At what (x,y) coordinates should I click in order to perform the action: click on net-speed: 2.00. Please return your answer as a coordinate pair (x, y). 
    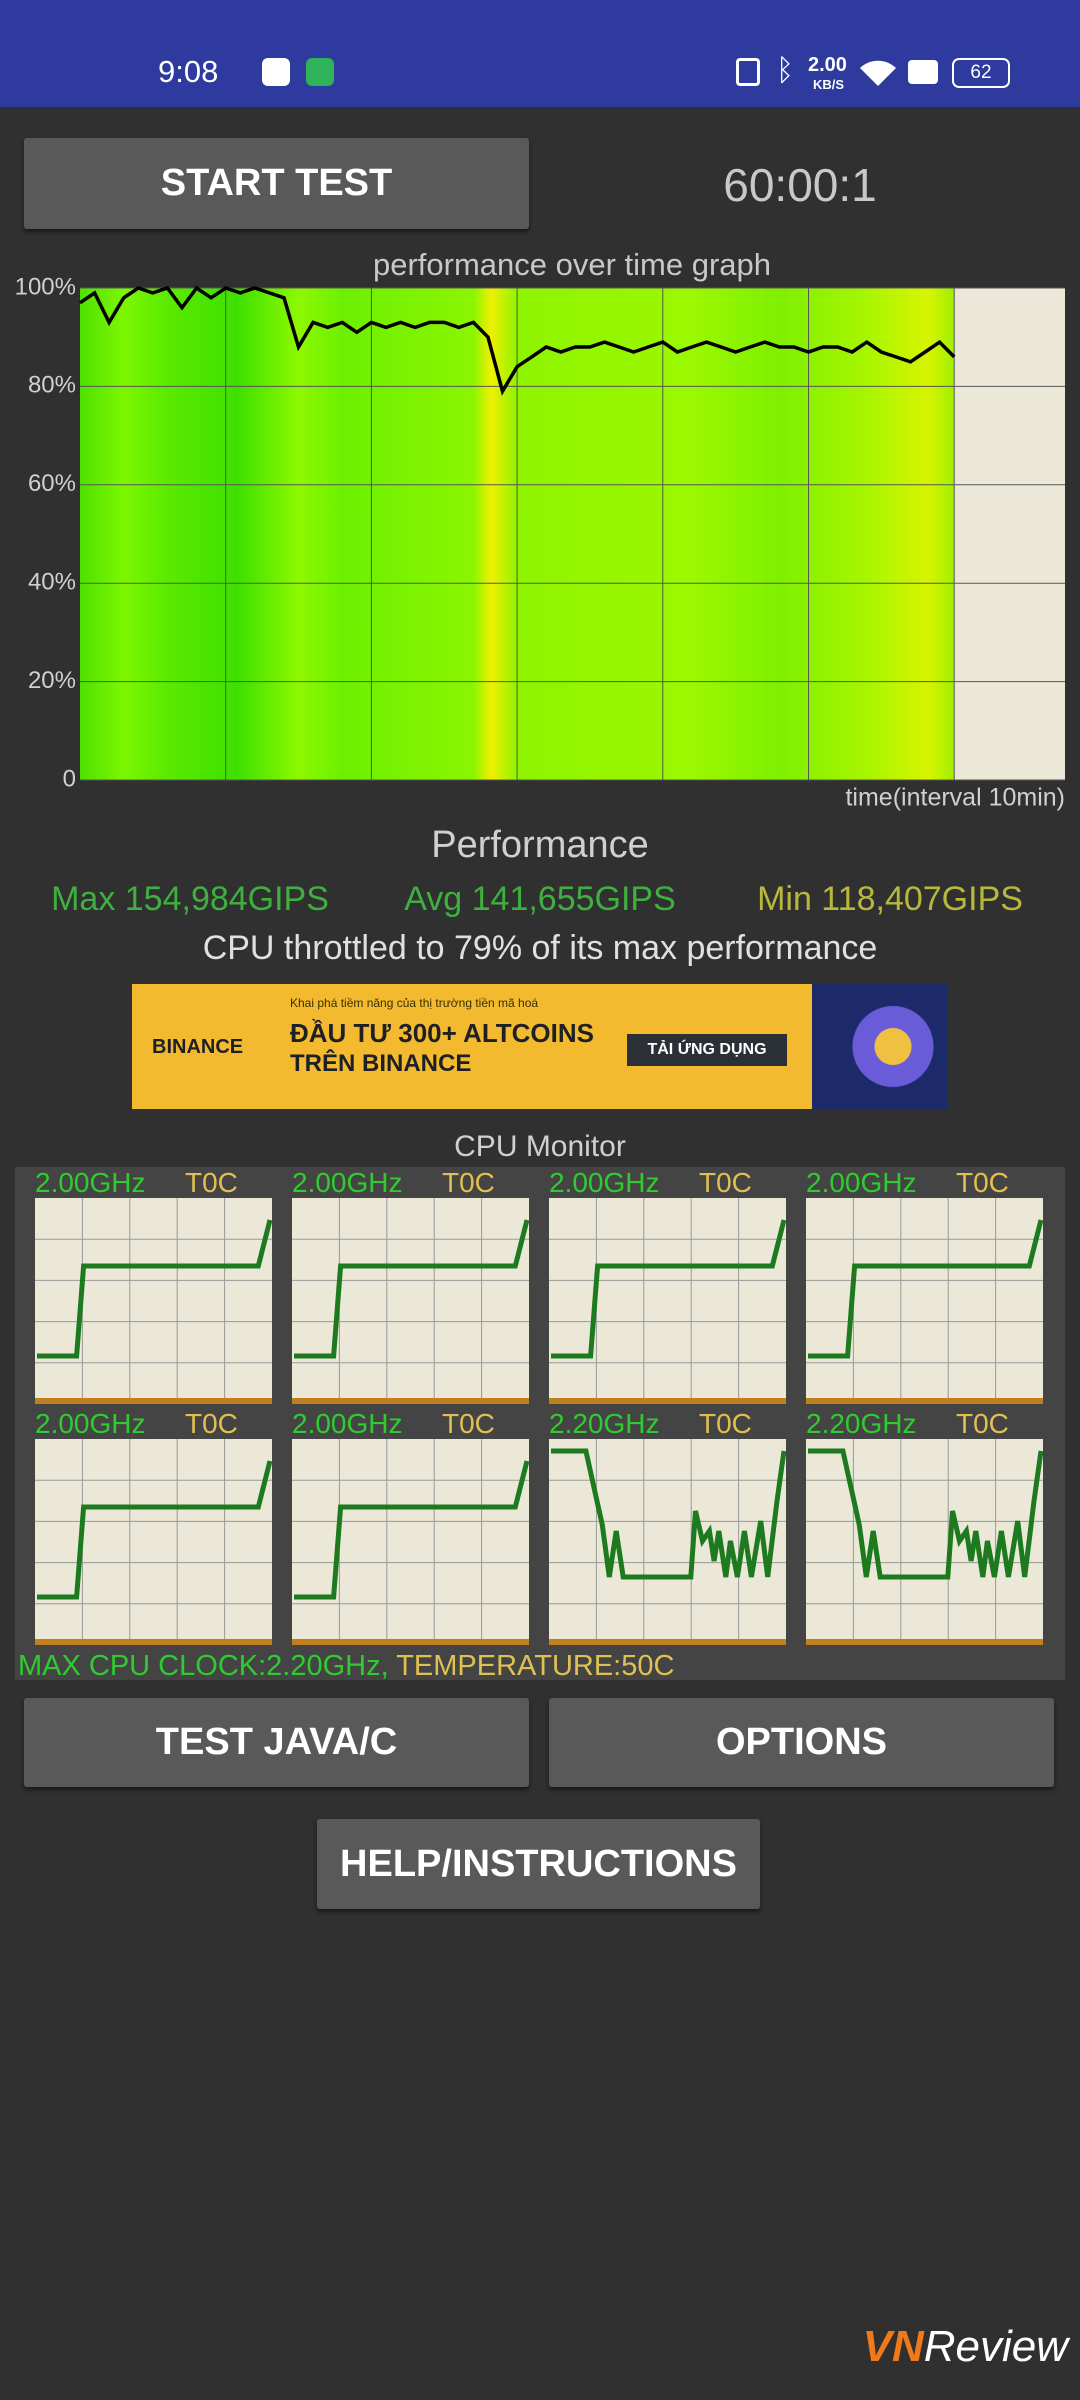
    Looking at the image, I should click on (827, 65).